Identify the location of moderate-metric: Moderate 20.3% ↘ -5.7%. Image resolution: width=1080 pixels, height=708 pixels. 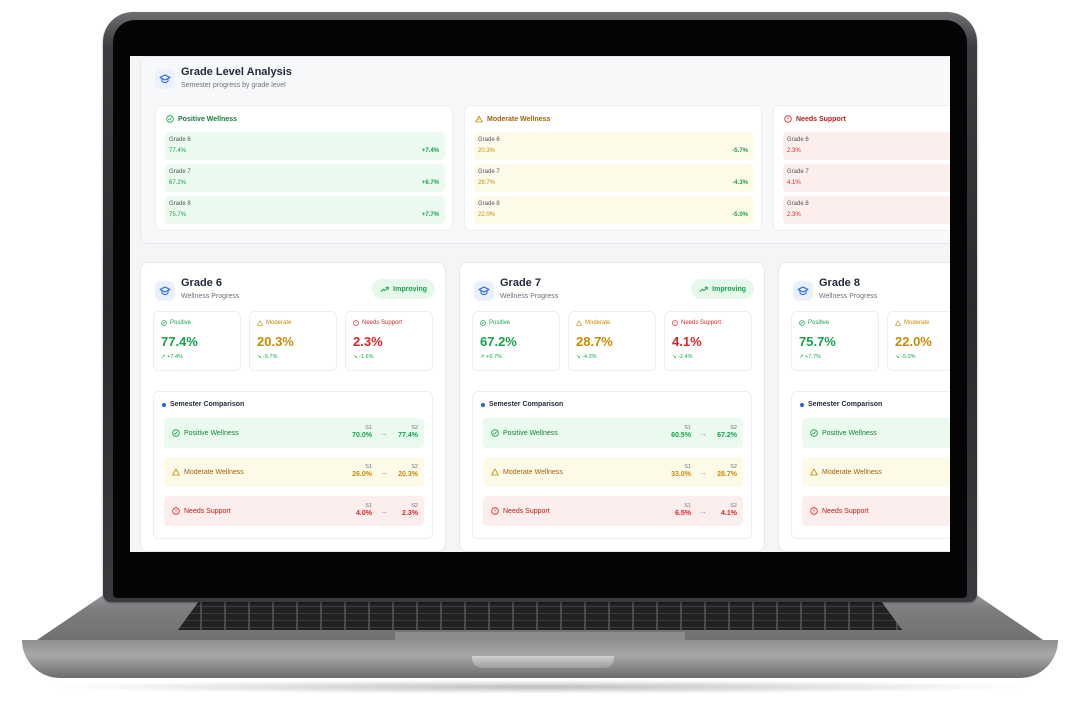
(293, 341).